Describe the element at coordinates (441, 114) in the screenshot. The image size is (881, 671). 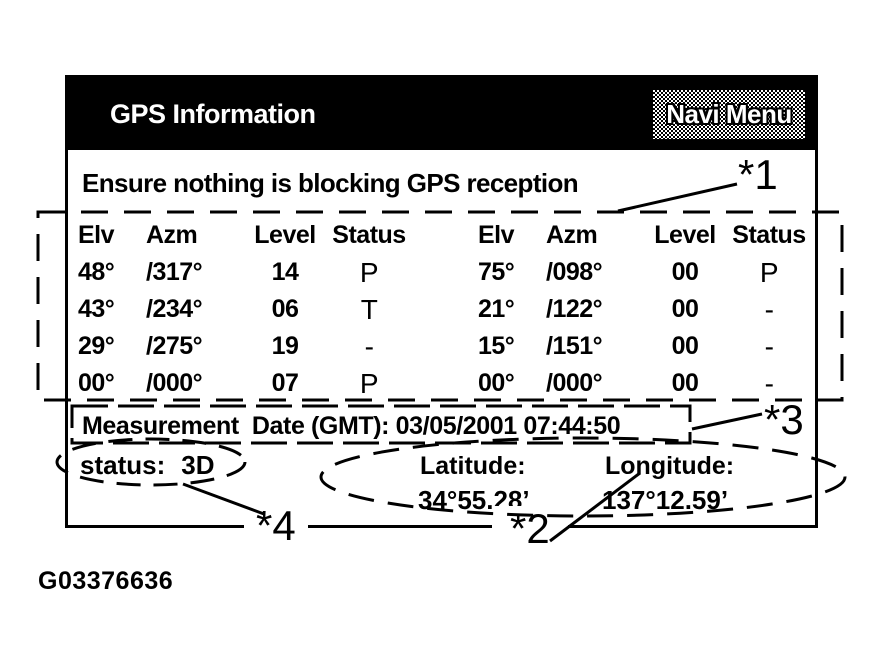
I see `screen-header-bar: GPS Information Navi Menu` at that location.